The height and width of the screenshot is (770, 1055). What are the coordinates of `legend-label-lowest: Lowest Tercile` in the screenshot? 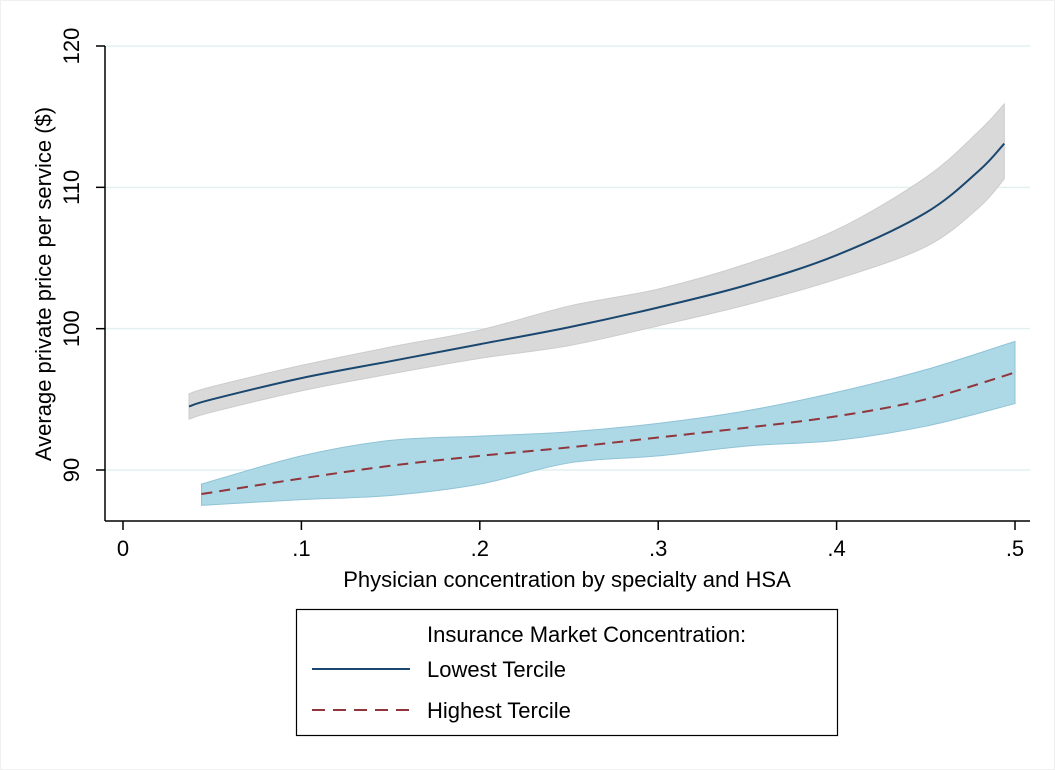 It's located at (496, 669).